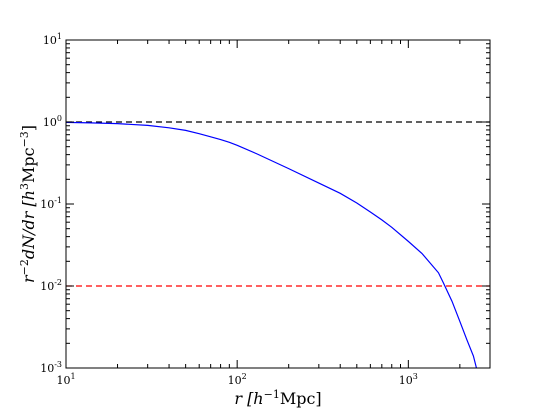 This screenshot has height=409, width=545. What do you see at coordinates (52, 39) in the screenshot?
I see `y-tick-label: 10¹` at bounding box center [52, 39].